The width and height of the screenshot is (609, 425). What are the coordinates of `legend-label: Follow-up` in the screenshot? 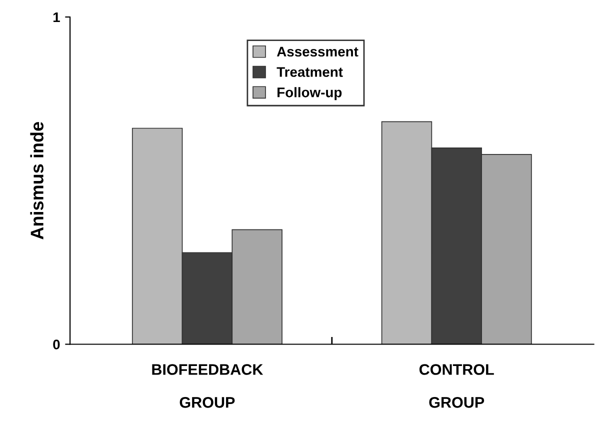 It's located at (310, 93).